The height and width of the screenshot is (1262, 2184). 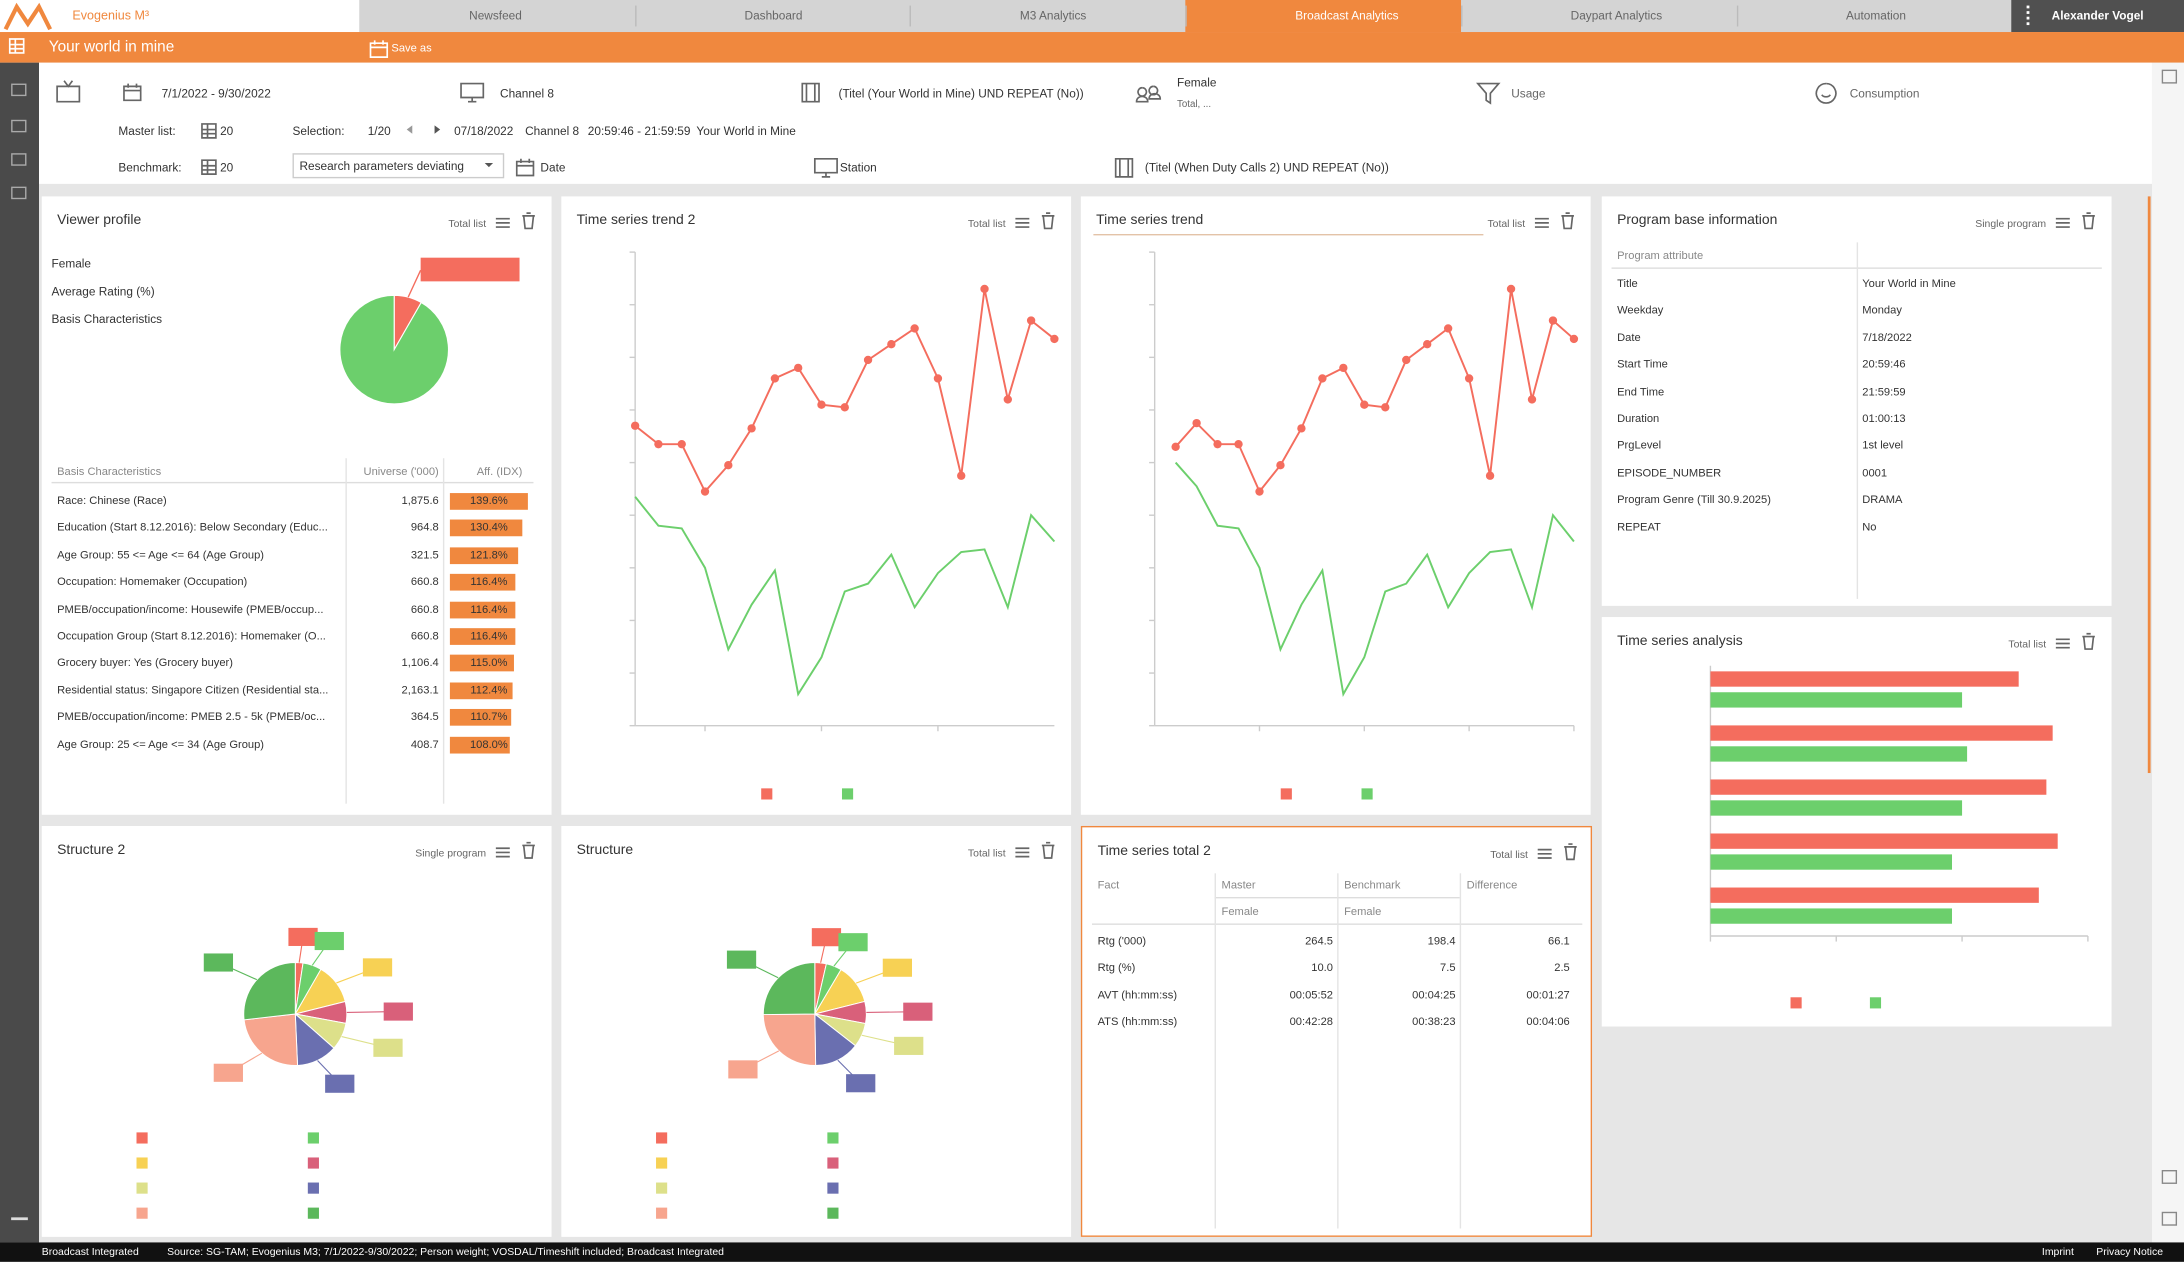 I want to click on nav-tab-label: M3 Analytics, so click(x=1053, y=15).